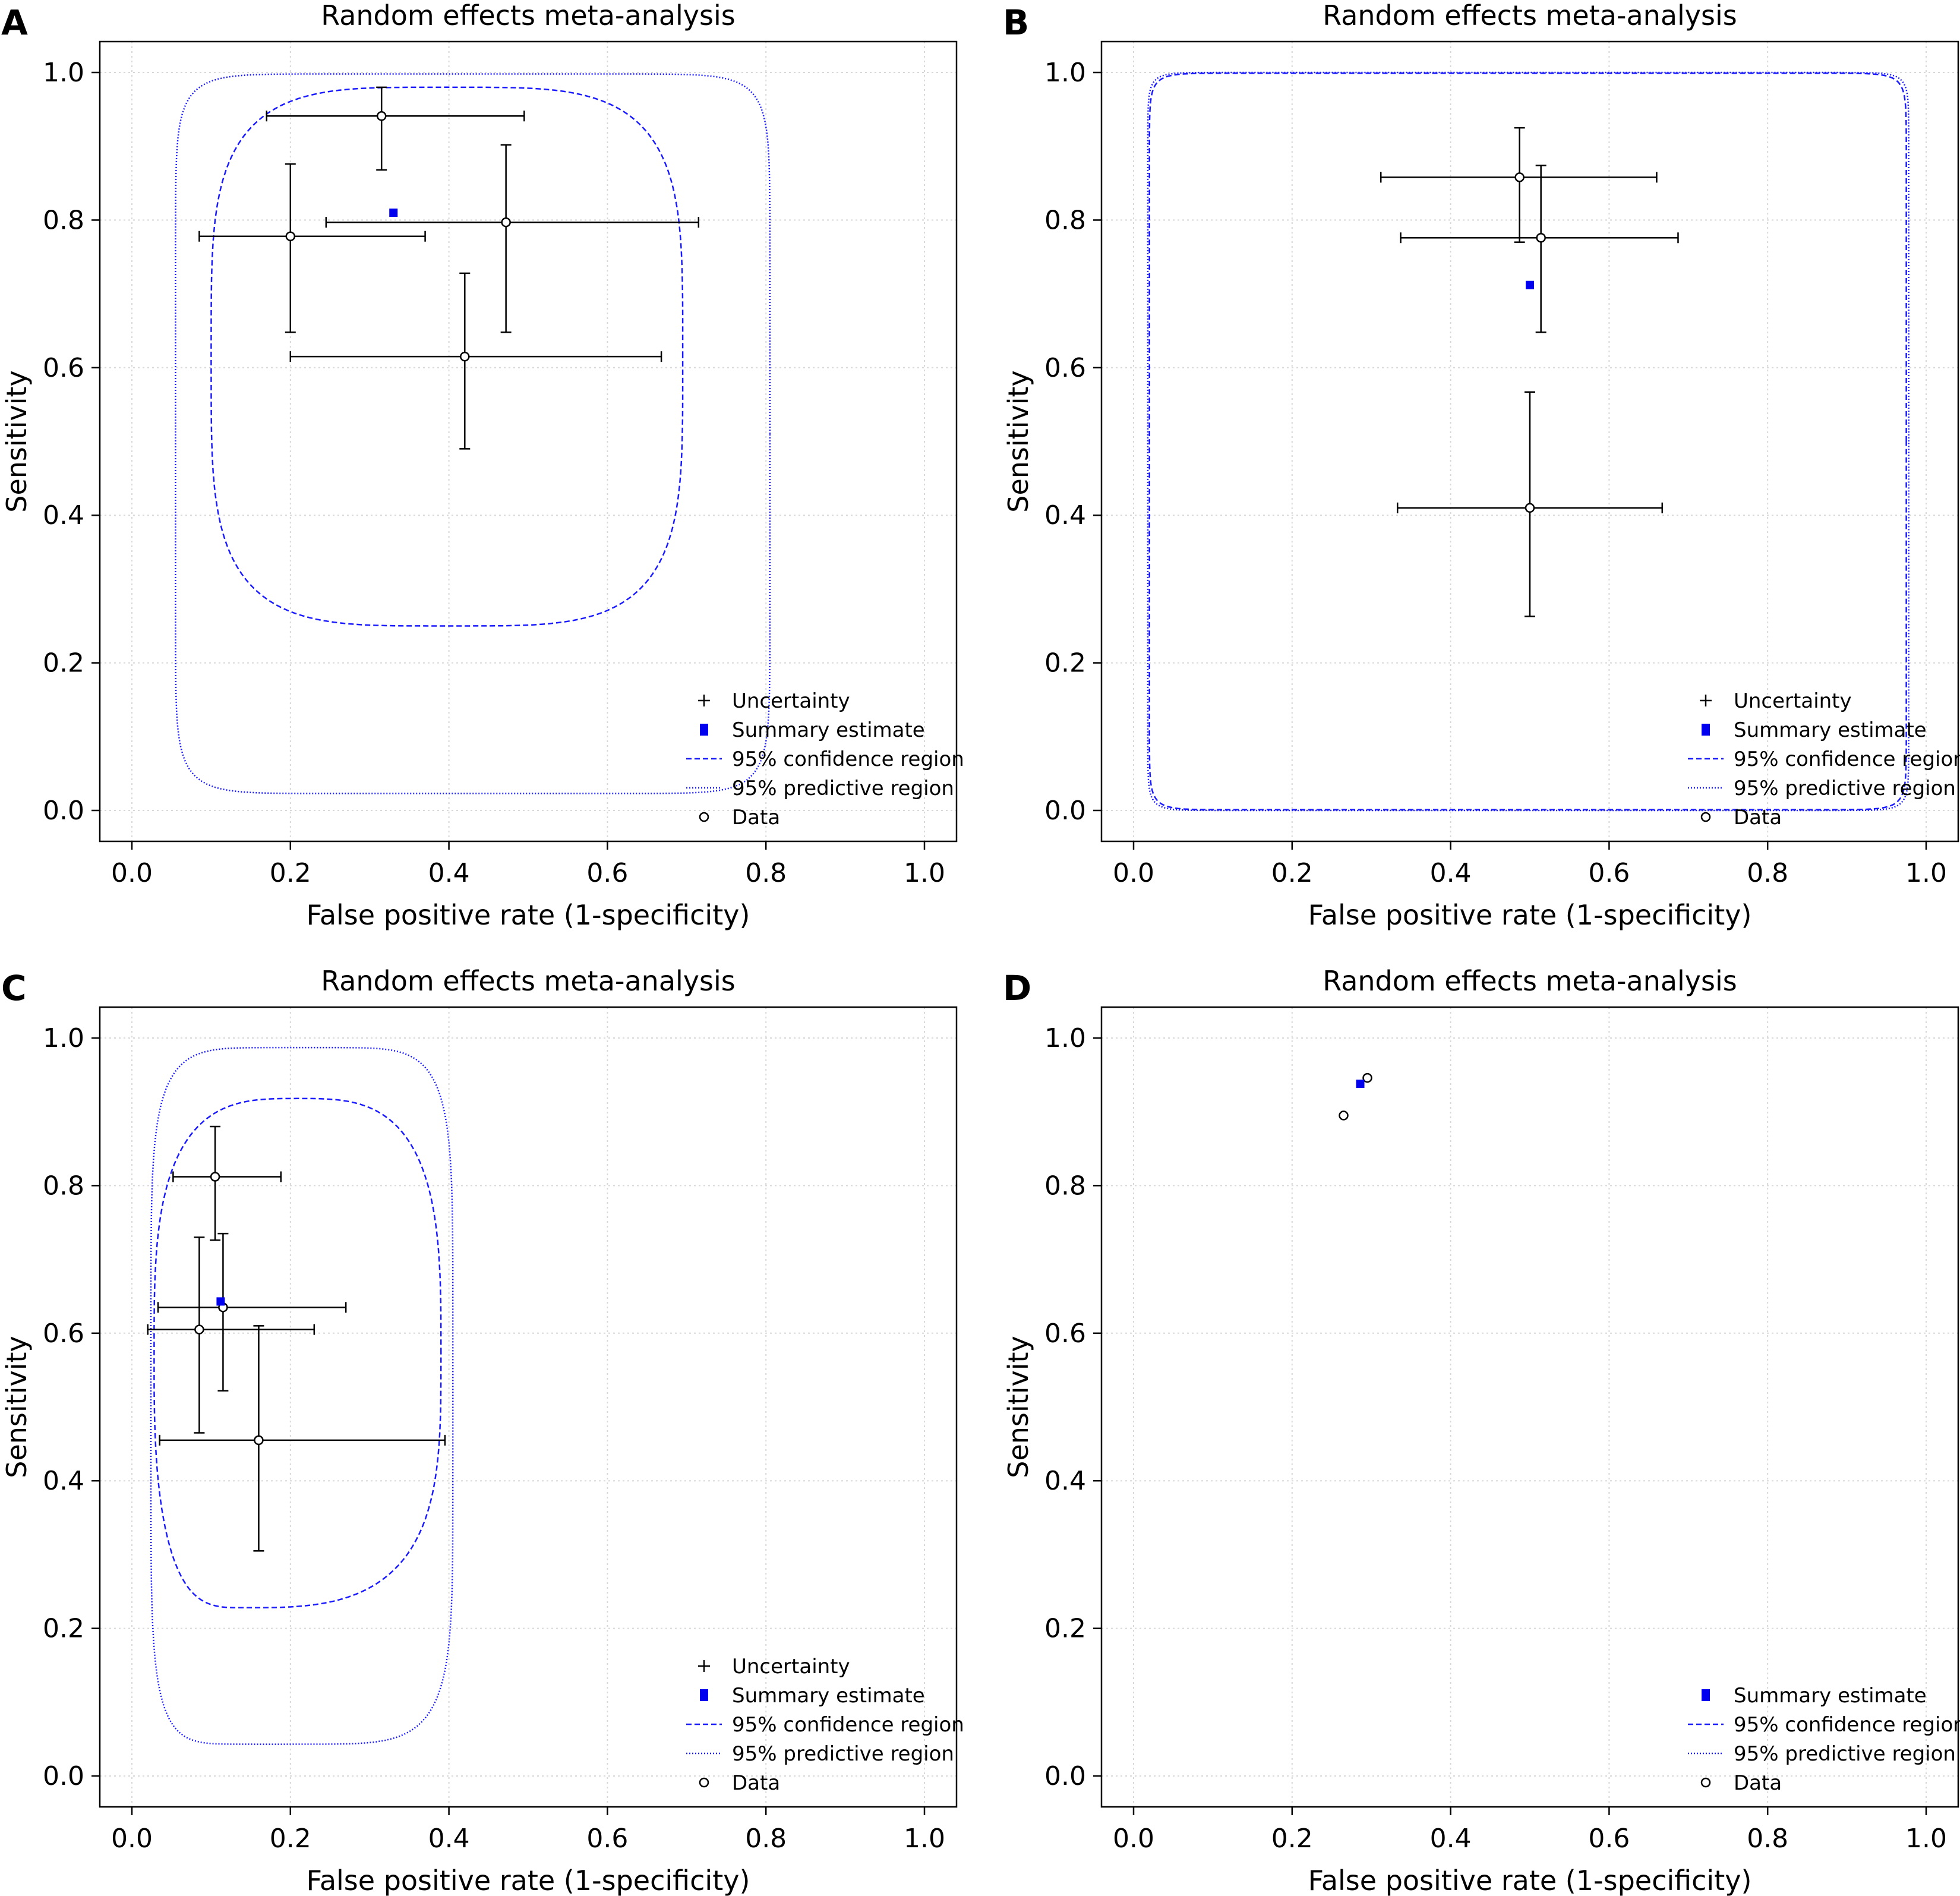 The width and height of the screenshot is (1960, 1896). I want to click on panel-letter: C, so click(14, 988).